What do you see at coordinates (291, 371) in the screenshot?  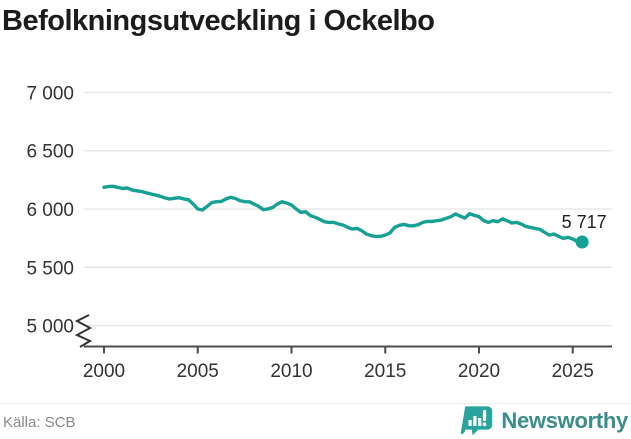 I see `x-axis-label: 2010` at bounding box center [291, 371].